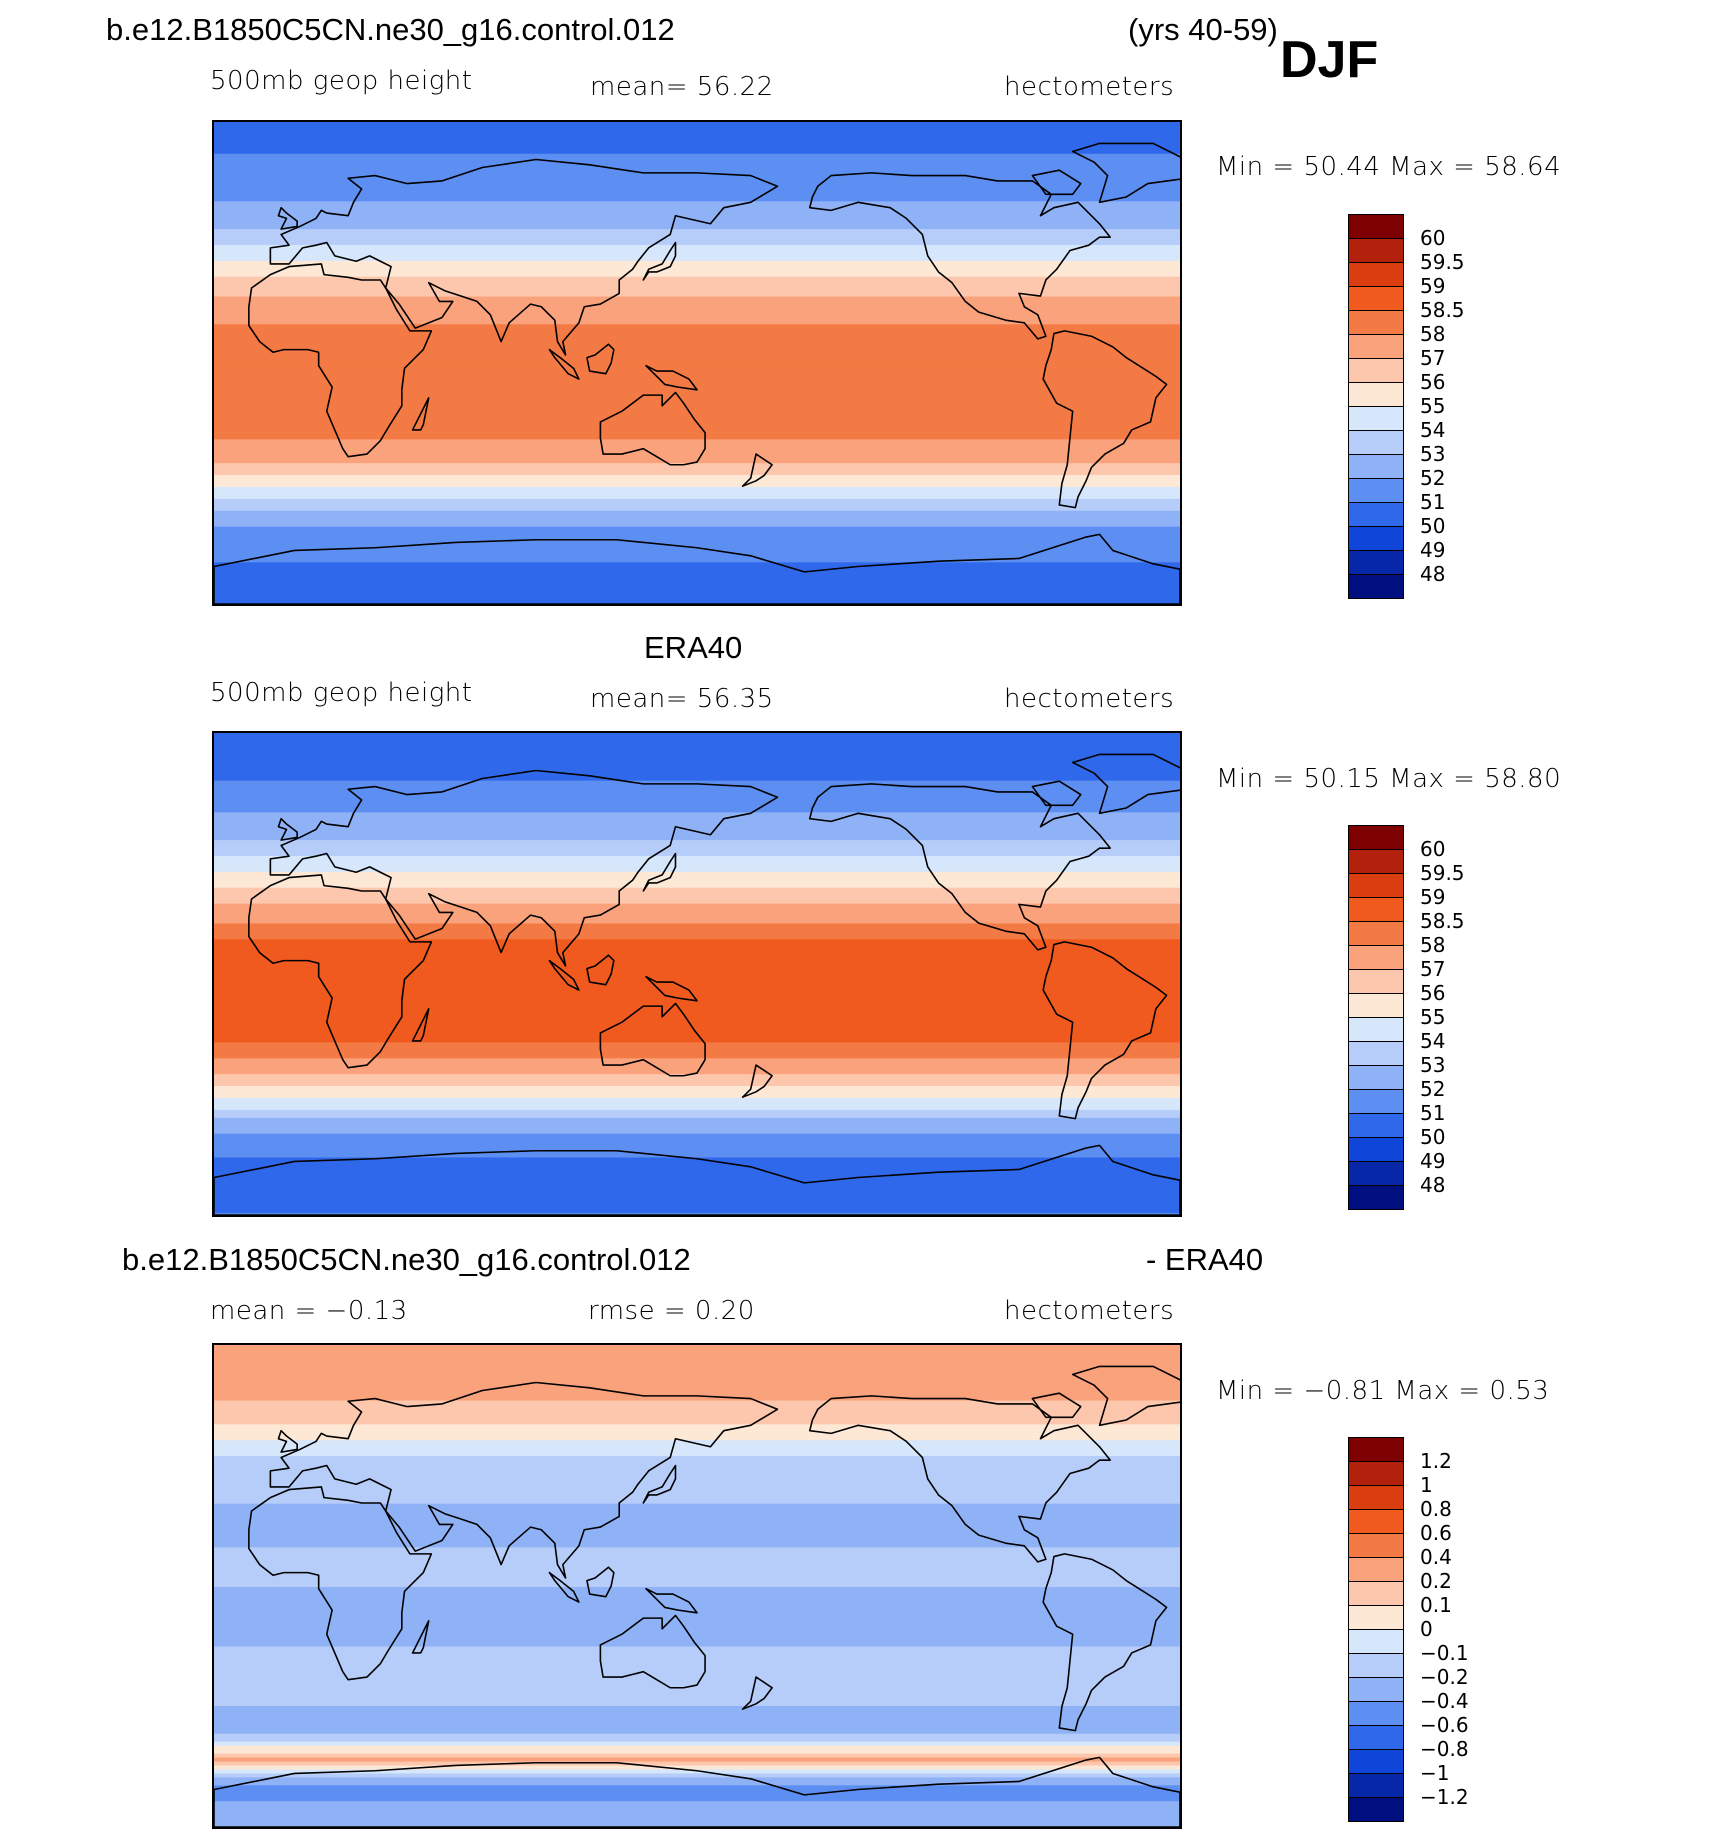  What do you see at coordinates (757, 1693) in the screenshot?
I see `coastline-nz` at bounding box center [757, 1693].